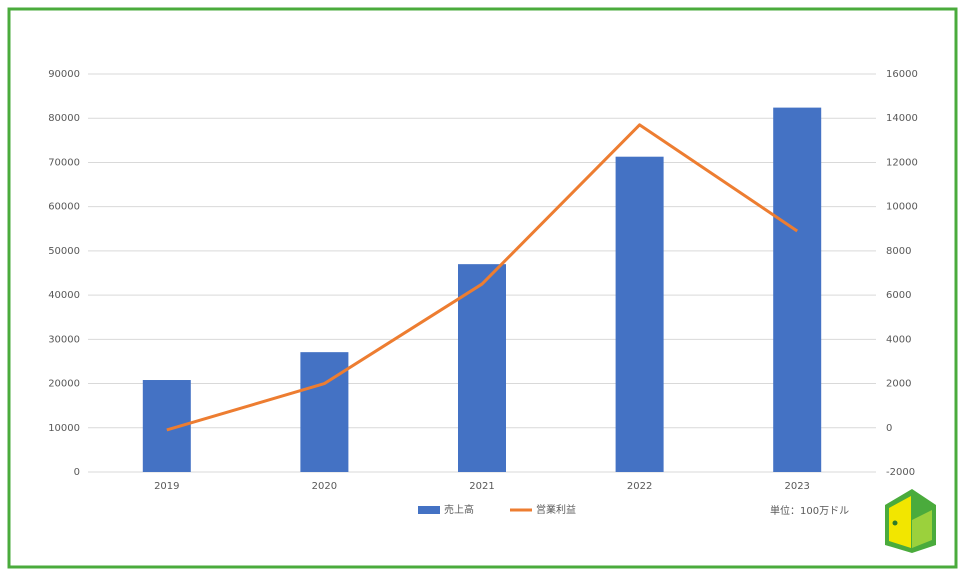  What do you see at coordinates (64, 118) in the screenshot?
I see `y-tick-label: 80000` at bounding box center [64, 118].